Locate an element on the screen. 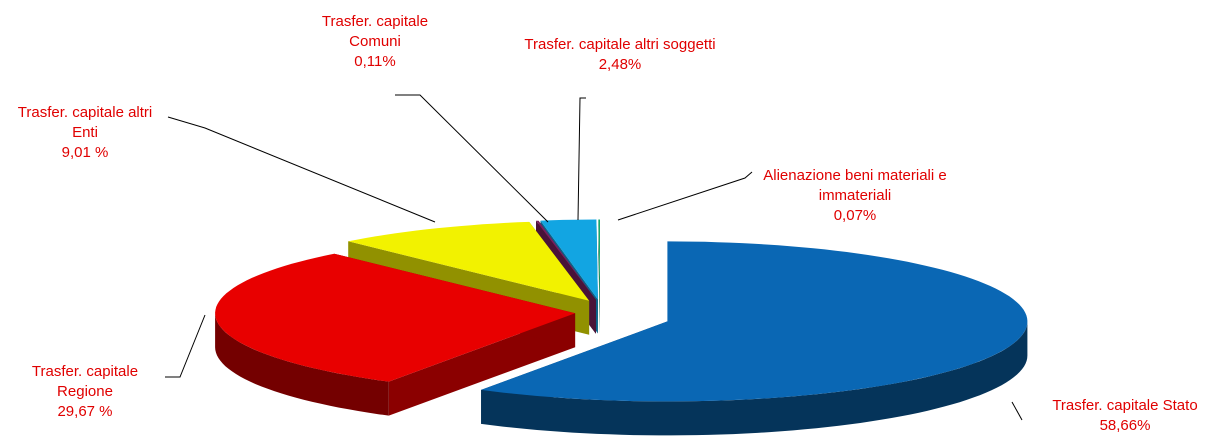  category-label: Alienazione beni materiali e immateriali is located at coordinates (855, 185).